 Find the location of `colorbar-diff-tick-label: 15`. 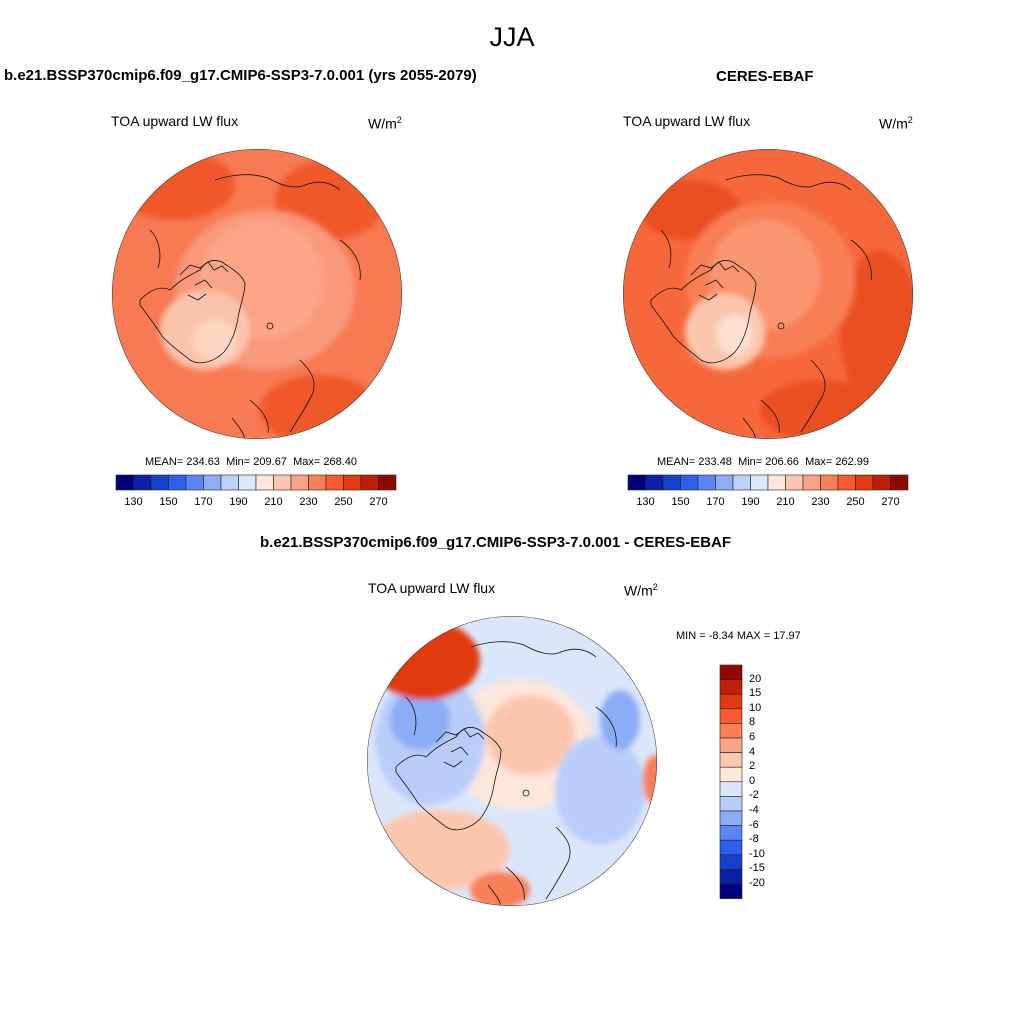

colorbar-diff-tick-label: 15 is located at coordinates (755, 693).